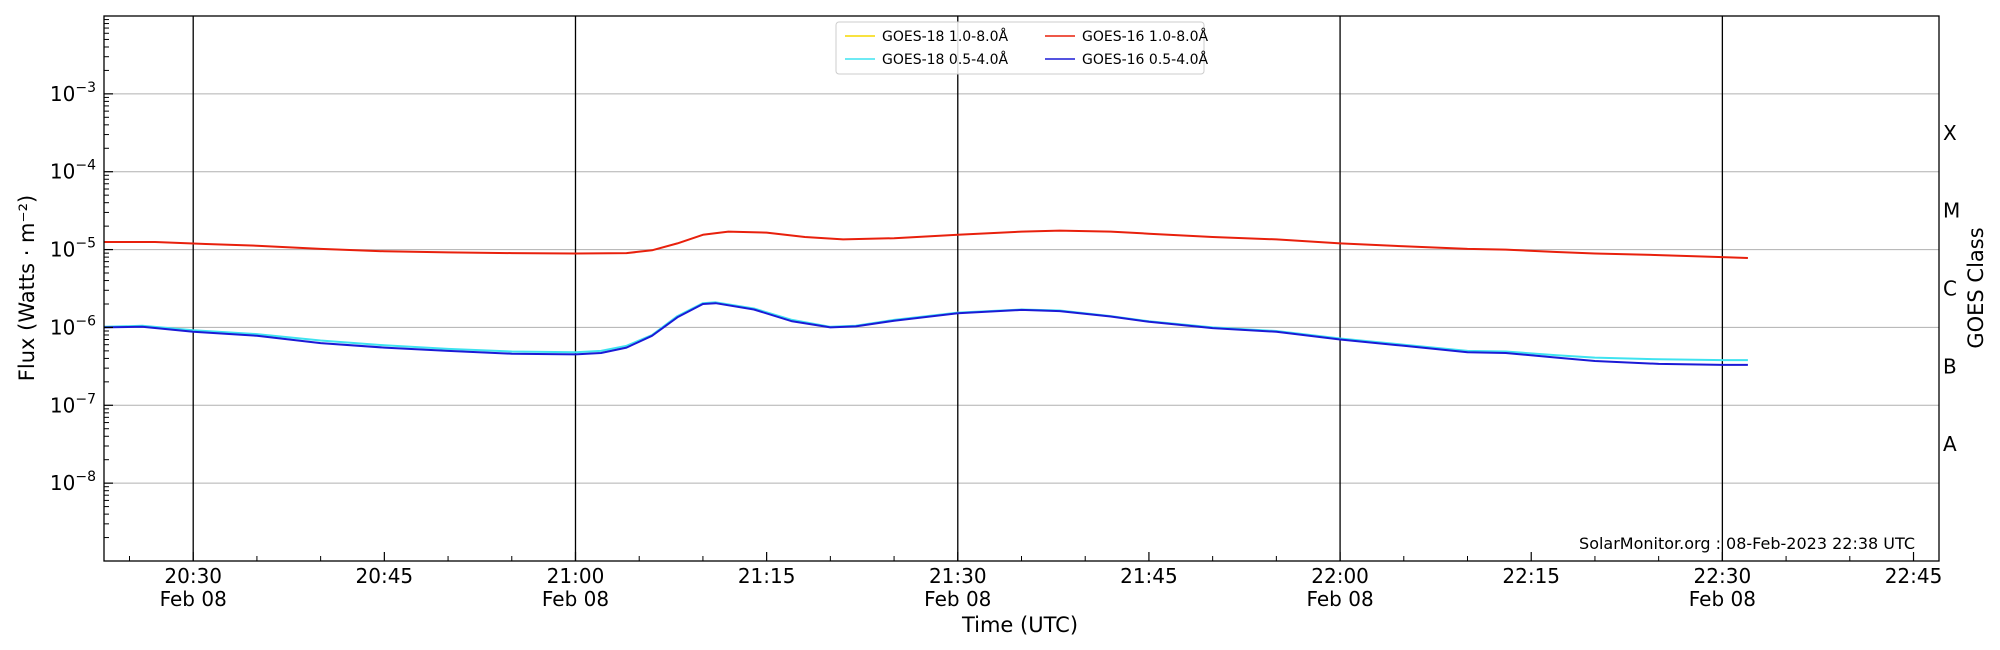 The height and width of the screenshot is (650, 2000). What do you see at coordinates (73, 93) in the screenshot?
I see `y-tick-label: 10⁻³` at bounding box center [73, 93].